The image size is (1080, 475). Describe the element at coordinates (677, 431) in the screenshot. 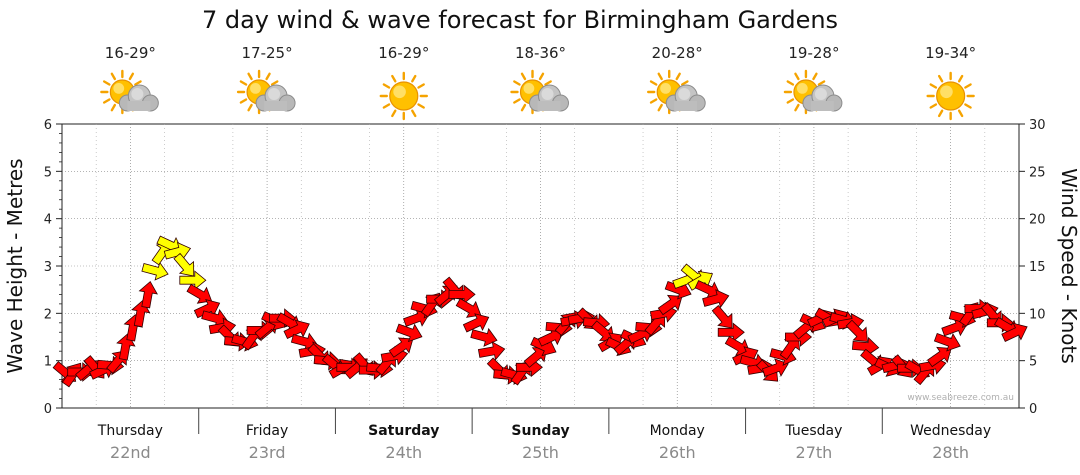

I see `day-name: Monday` at that location.